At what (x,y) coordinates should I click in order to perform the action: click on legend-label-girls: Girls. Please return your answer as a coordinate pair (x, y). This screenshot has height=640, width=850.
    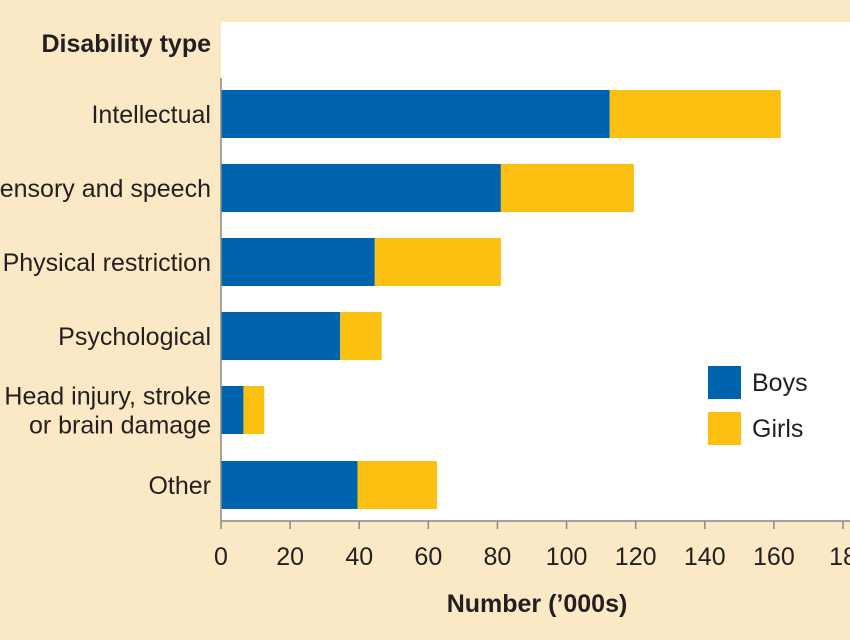
    Looking at the image, I should click on (777, 429).